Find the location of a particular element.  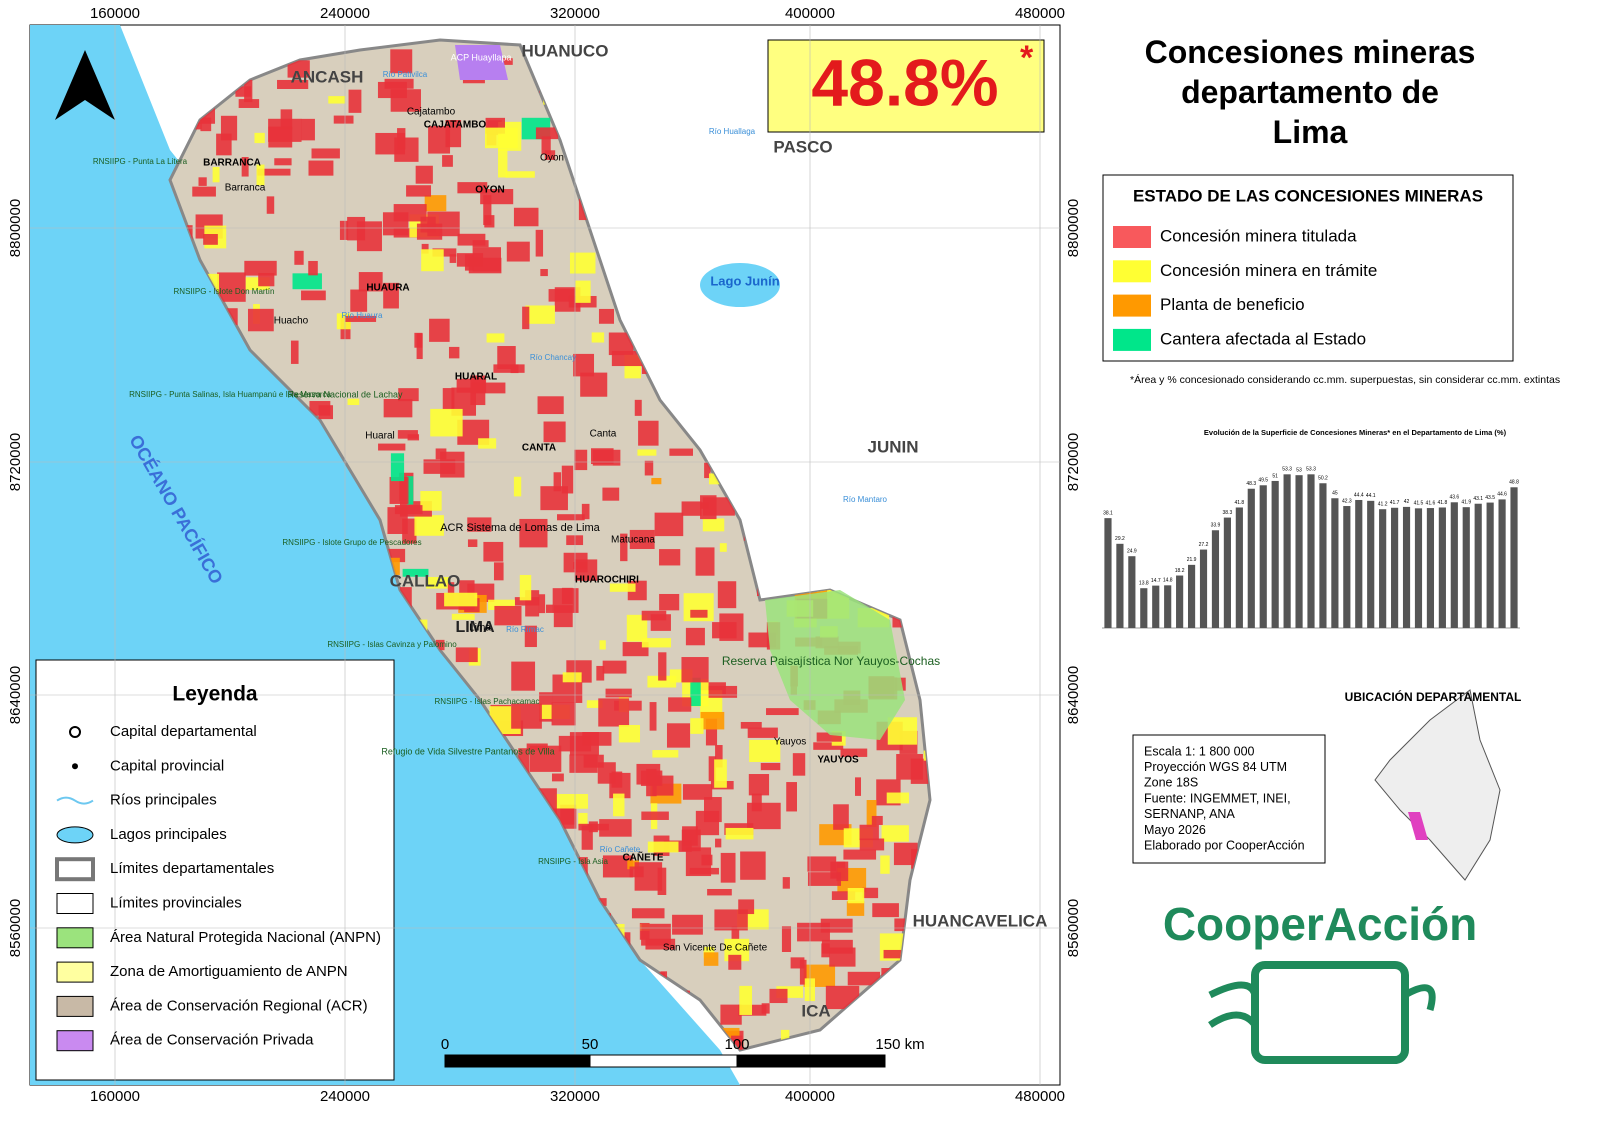

status-swatch is located at coordinates (1132, 237).